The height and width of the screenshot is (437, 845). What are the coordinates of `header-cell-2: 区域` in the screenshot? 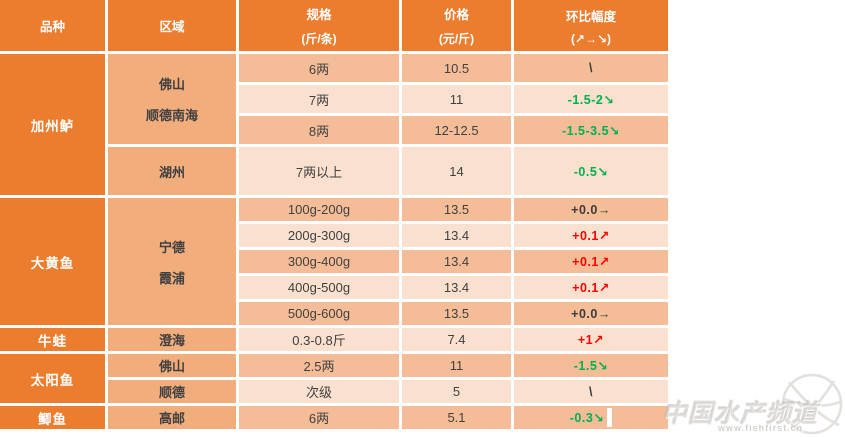 It's located at (172, 25).